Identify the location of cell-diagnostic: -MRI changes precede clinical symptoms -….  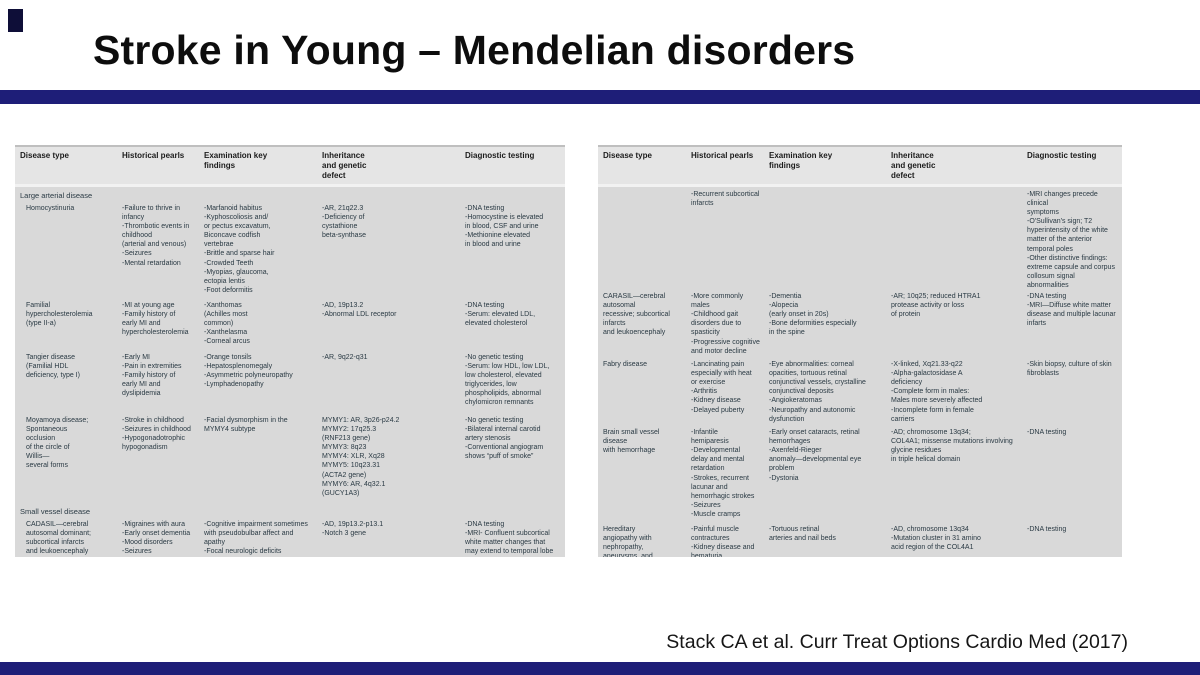
(1071, 240).